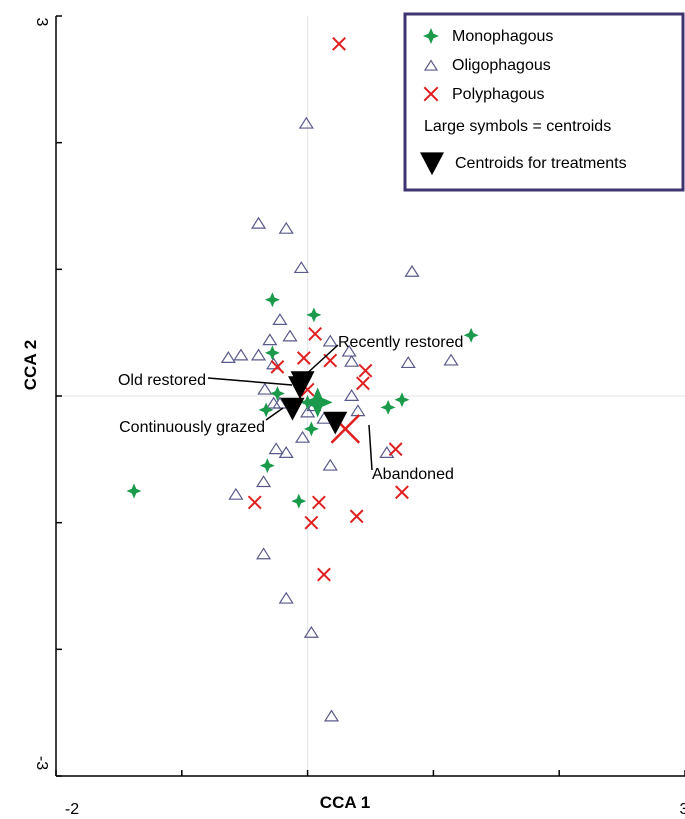  Describe the element at coordinates (541, 163) in the screenshot. I see `legend-label-treatments: Centroids for treatments` at that location.